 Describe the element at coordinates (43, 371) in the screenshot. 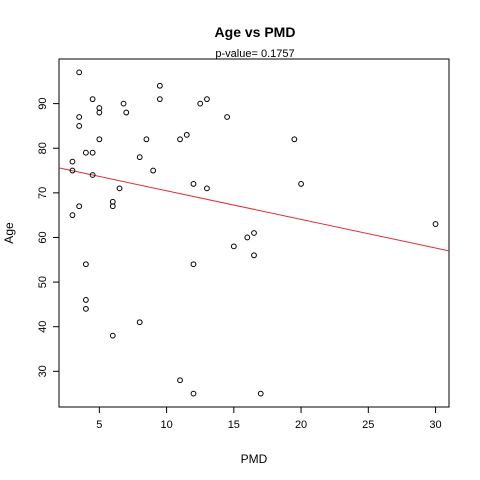

I see `y-tick-label: 30` at that location.